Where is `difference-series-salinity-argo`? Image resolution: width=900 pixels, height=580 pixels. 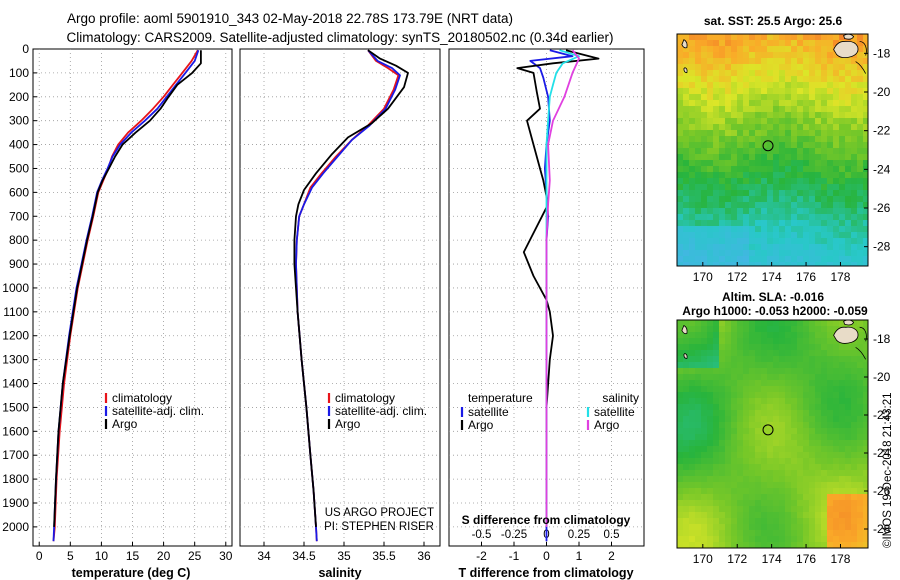 difference-series-salinity-argo is located at coordinates (562, 288).